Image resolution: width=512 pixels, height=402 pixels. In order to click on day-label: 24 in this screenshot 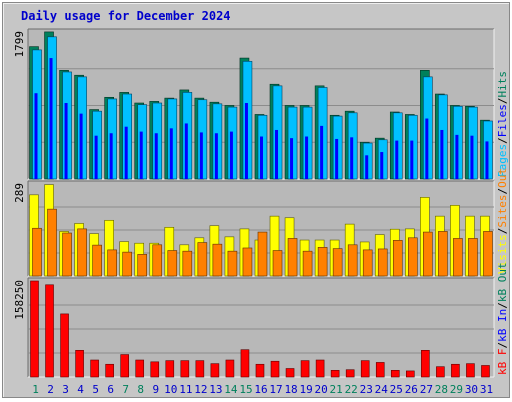, I will do `click(382, 389)`.